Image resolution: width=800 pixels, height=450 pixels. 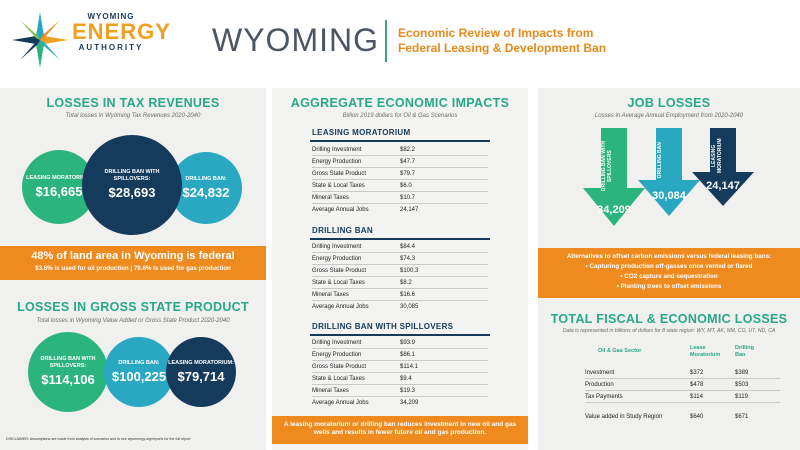 I want to click on gsp-circle-leasing-moratorium: LEASING MORATORIUM: $79,714, so click(x=201, y=372).